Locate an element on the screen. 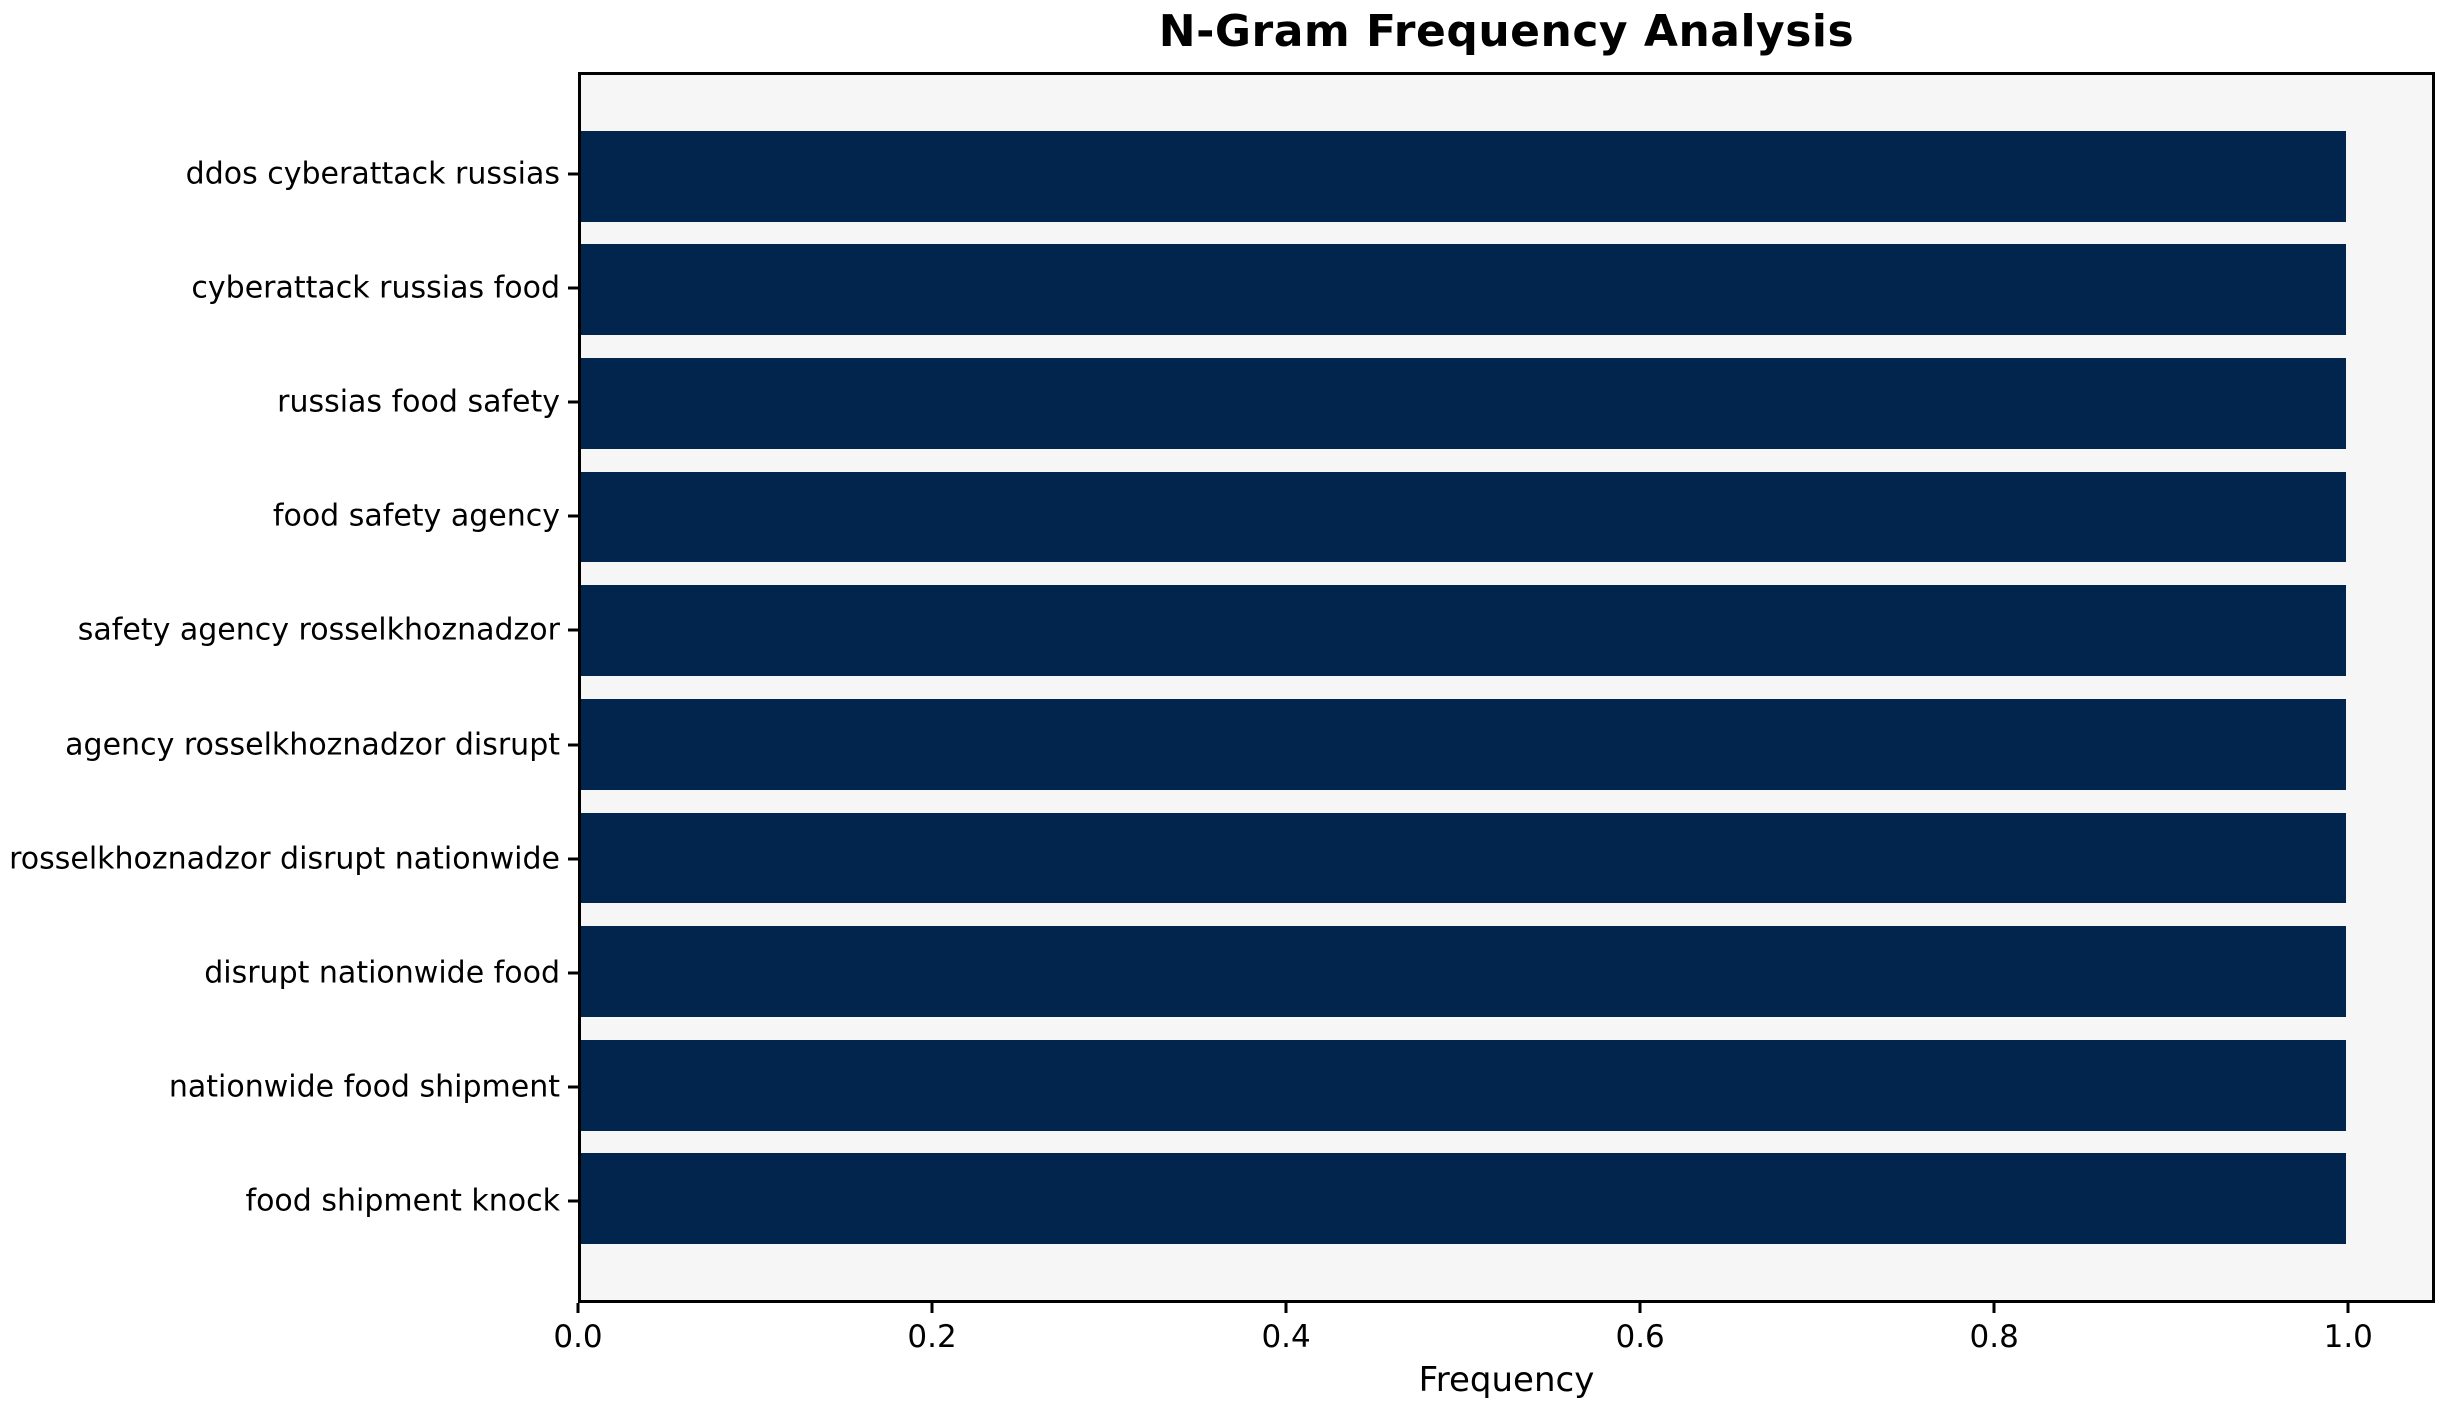 This screenshot has height=1414, width=2458. x-tick-label: 0.2 is located at coordinates (932, 1337).